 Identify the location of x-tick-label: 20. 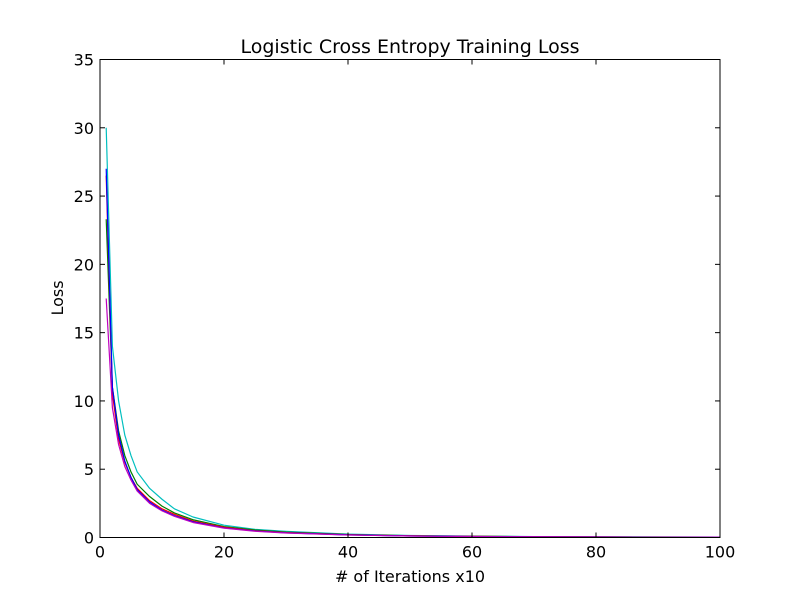
(224, 552).